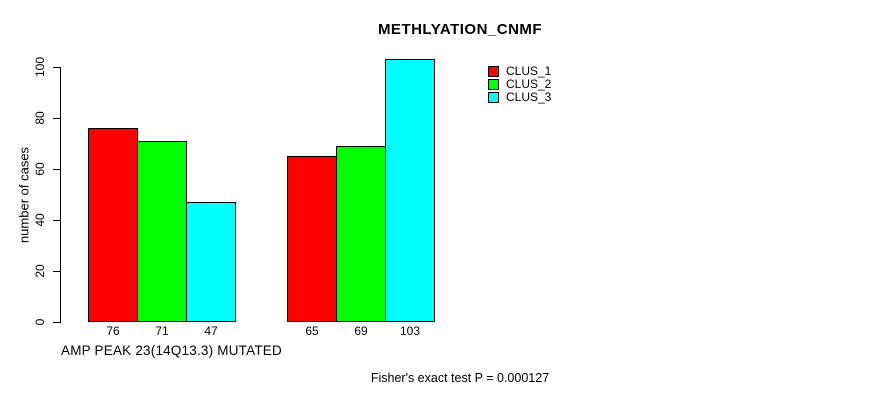 The height and width of the screenshot is (400, 890). What do you see at coordinates (529, 84) in the screenshot?
I see `legend-label: CLUS_2` at bounding box center [529, 84].